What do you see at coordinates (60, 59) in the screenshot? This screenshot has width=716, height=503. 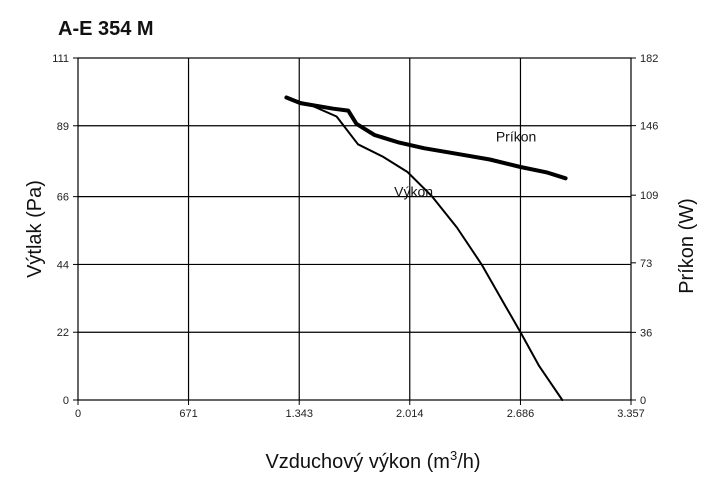 I see `y-tick-label: 111` at bounding box center [60, 59].